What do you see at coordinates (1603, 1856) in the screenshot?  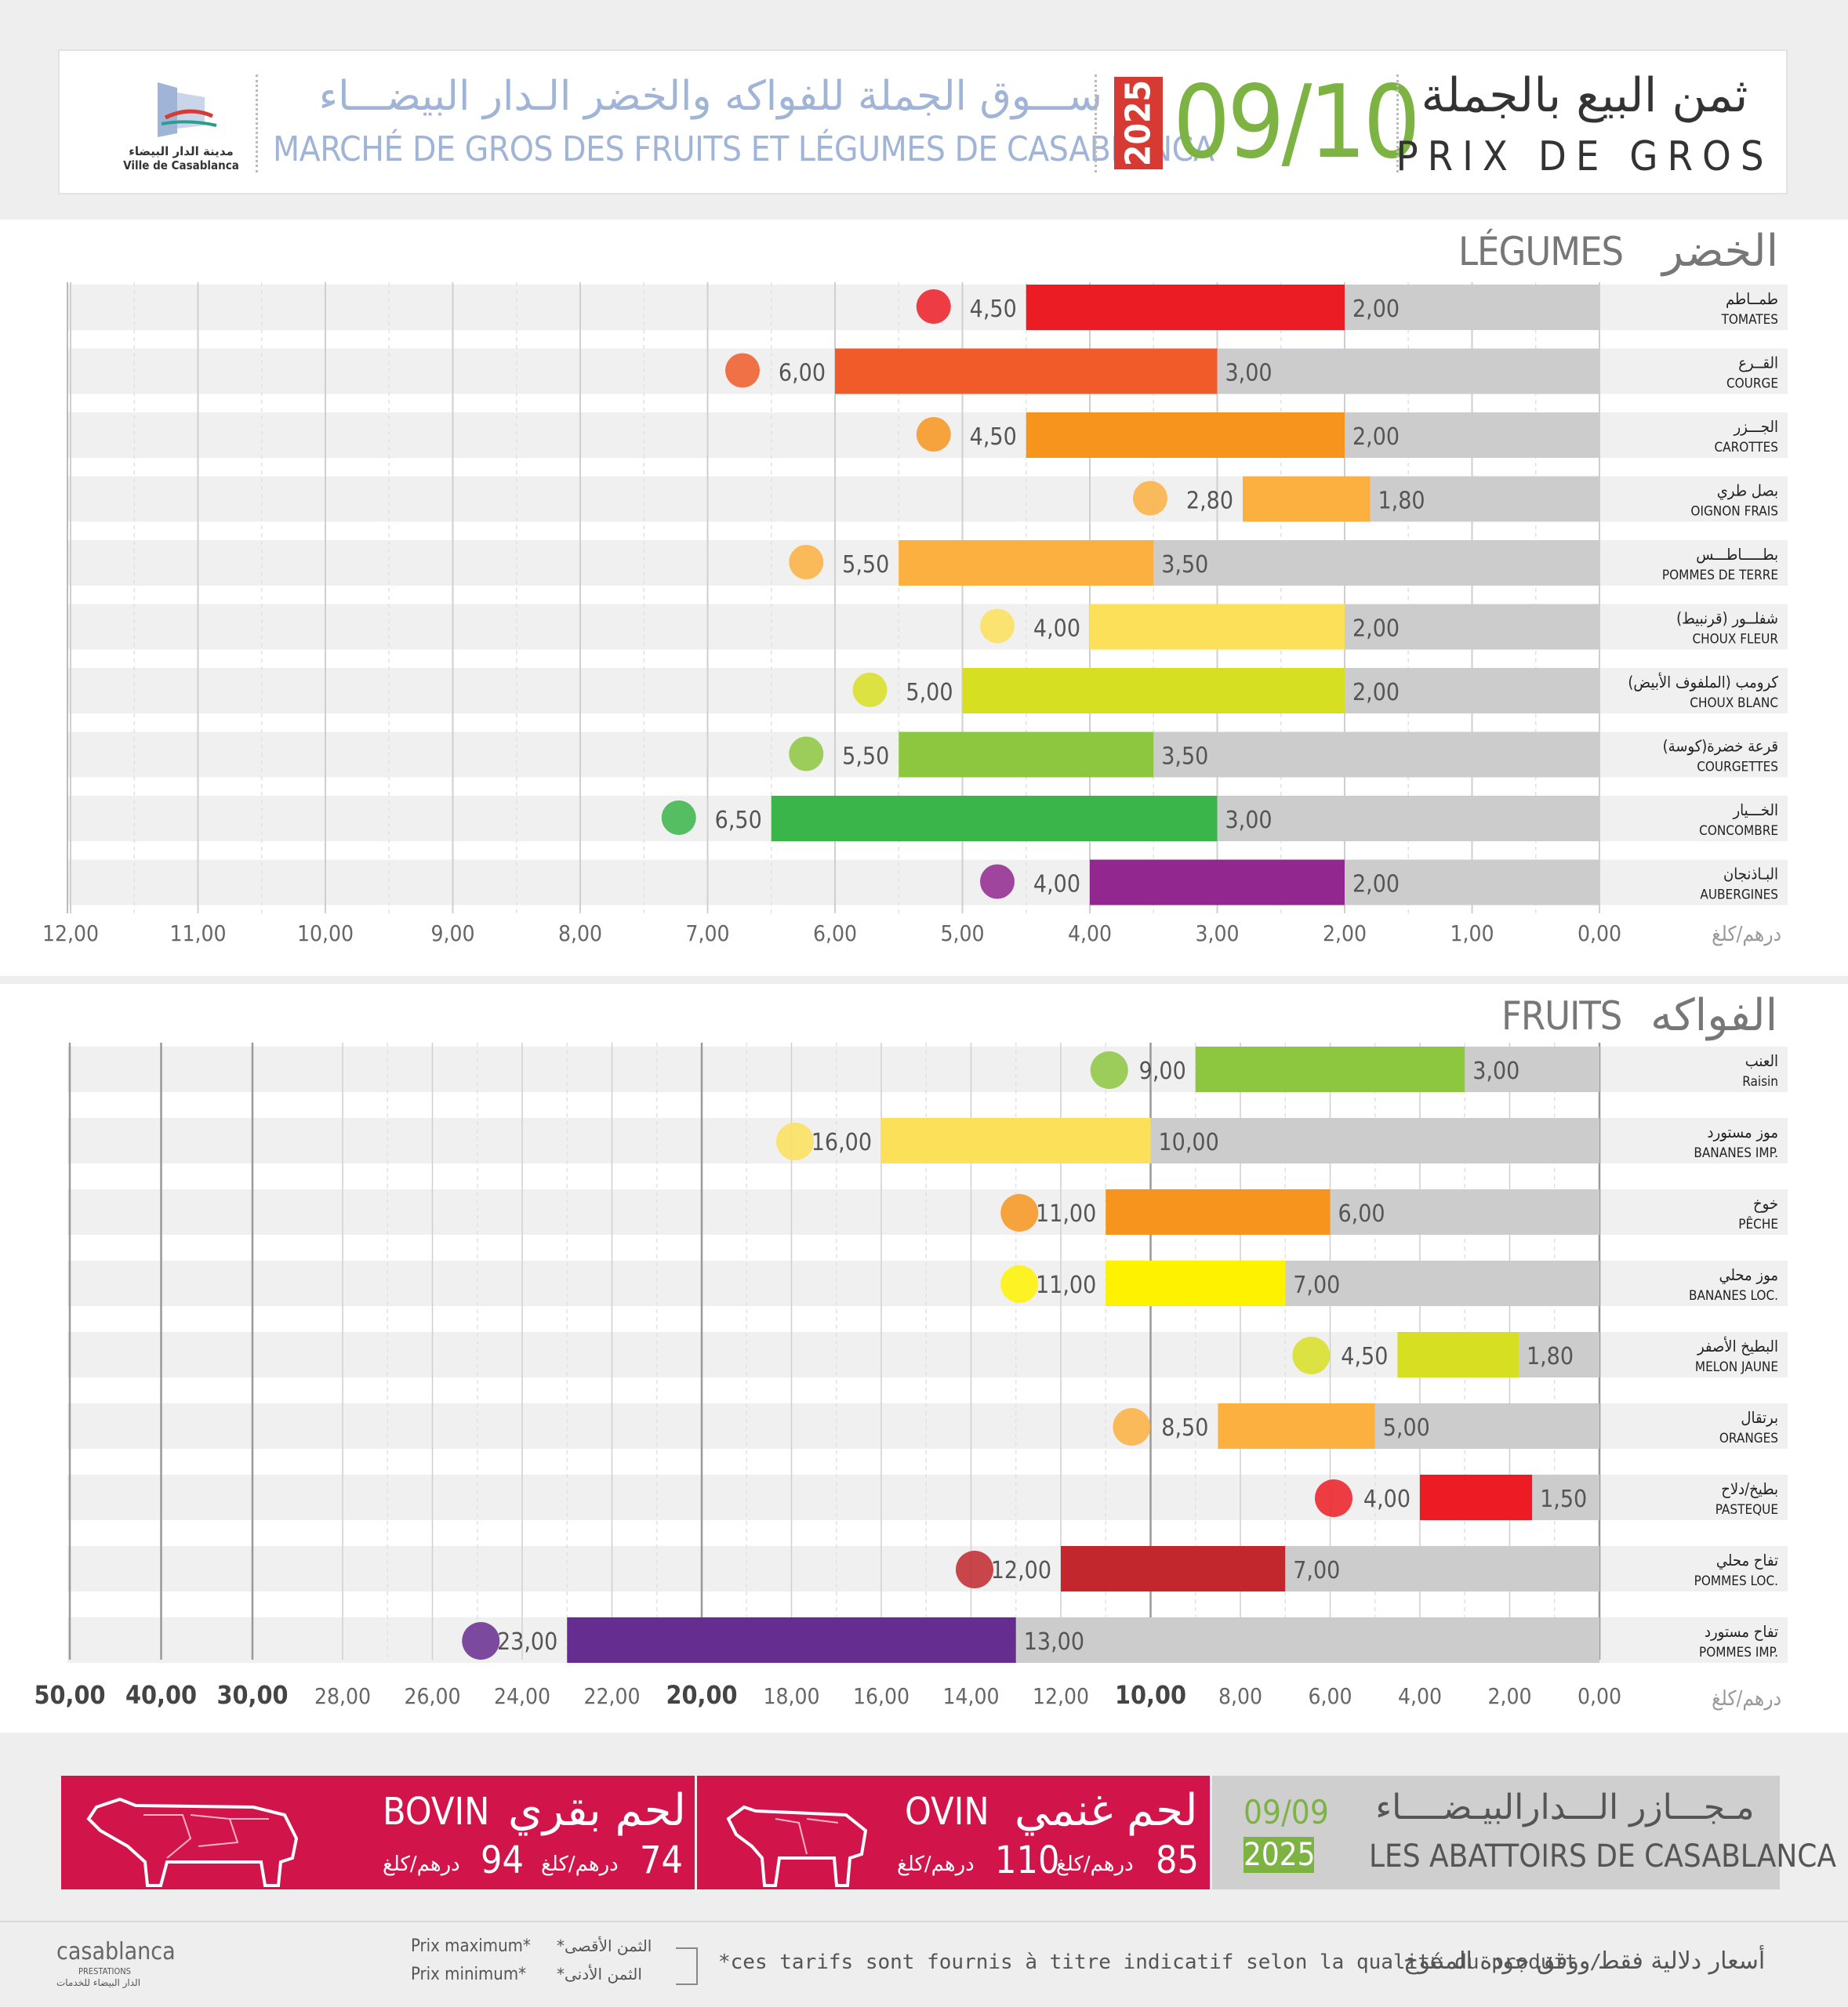 I see `abattoir-title-fr: LES ABATTOIRS DE CASABLANCA` at bounding box center [1603, 1856].